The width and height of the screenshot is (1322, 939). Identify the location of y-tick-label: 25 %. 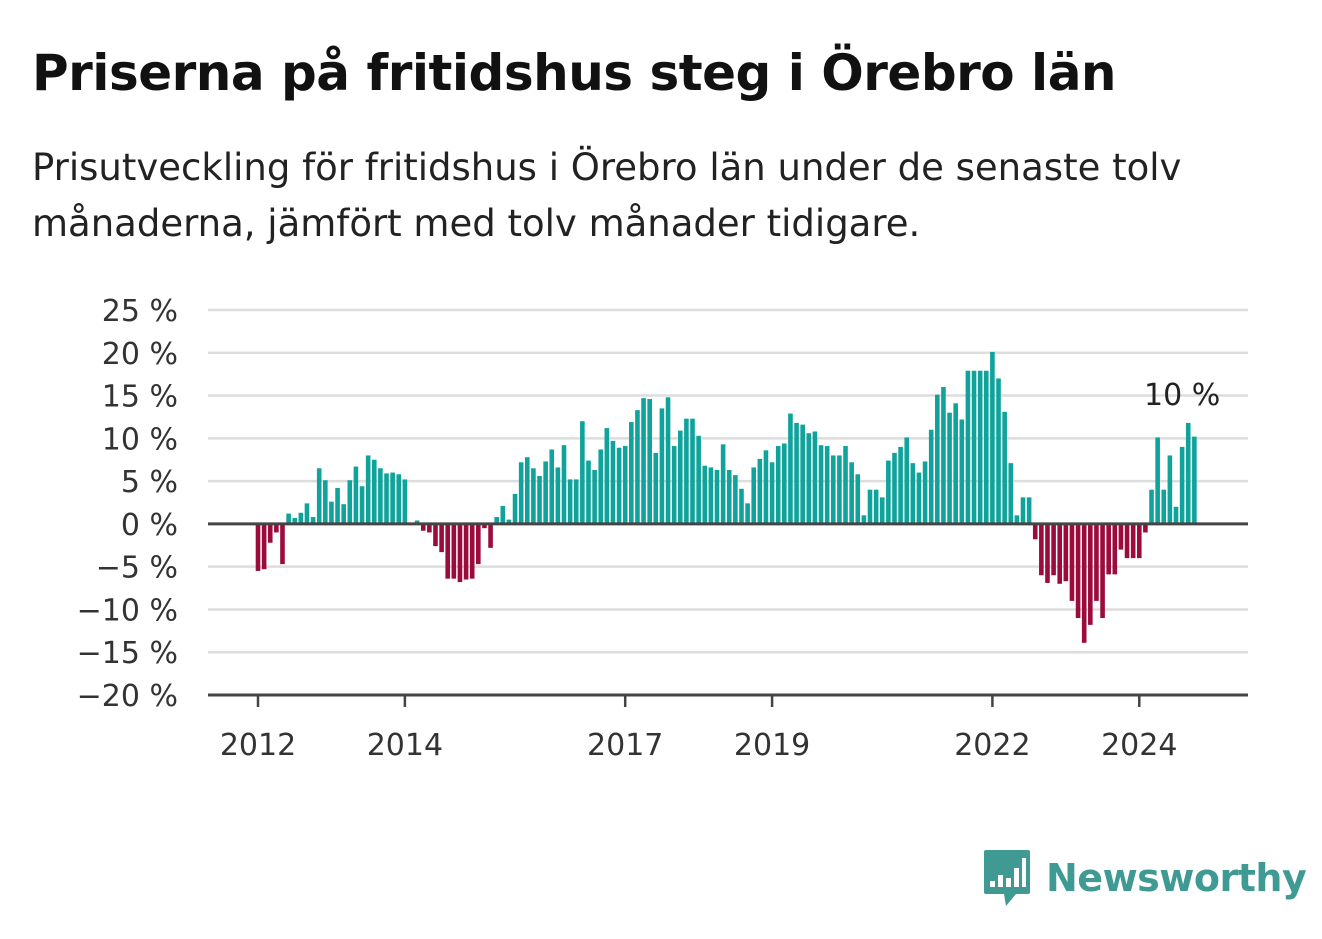
(140, 311).